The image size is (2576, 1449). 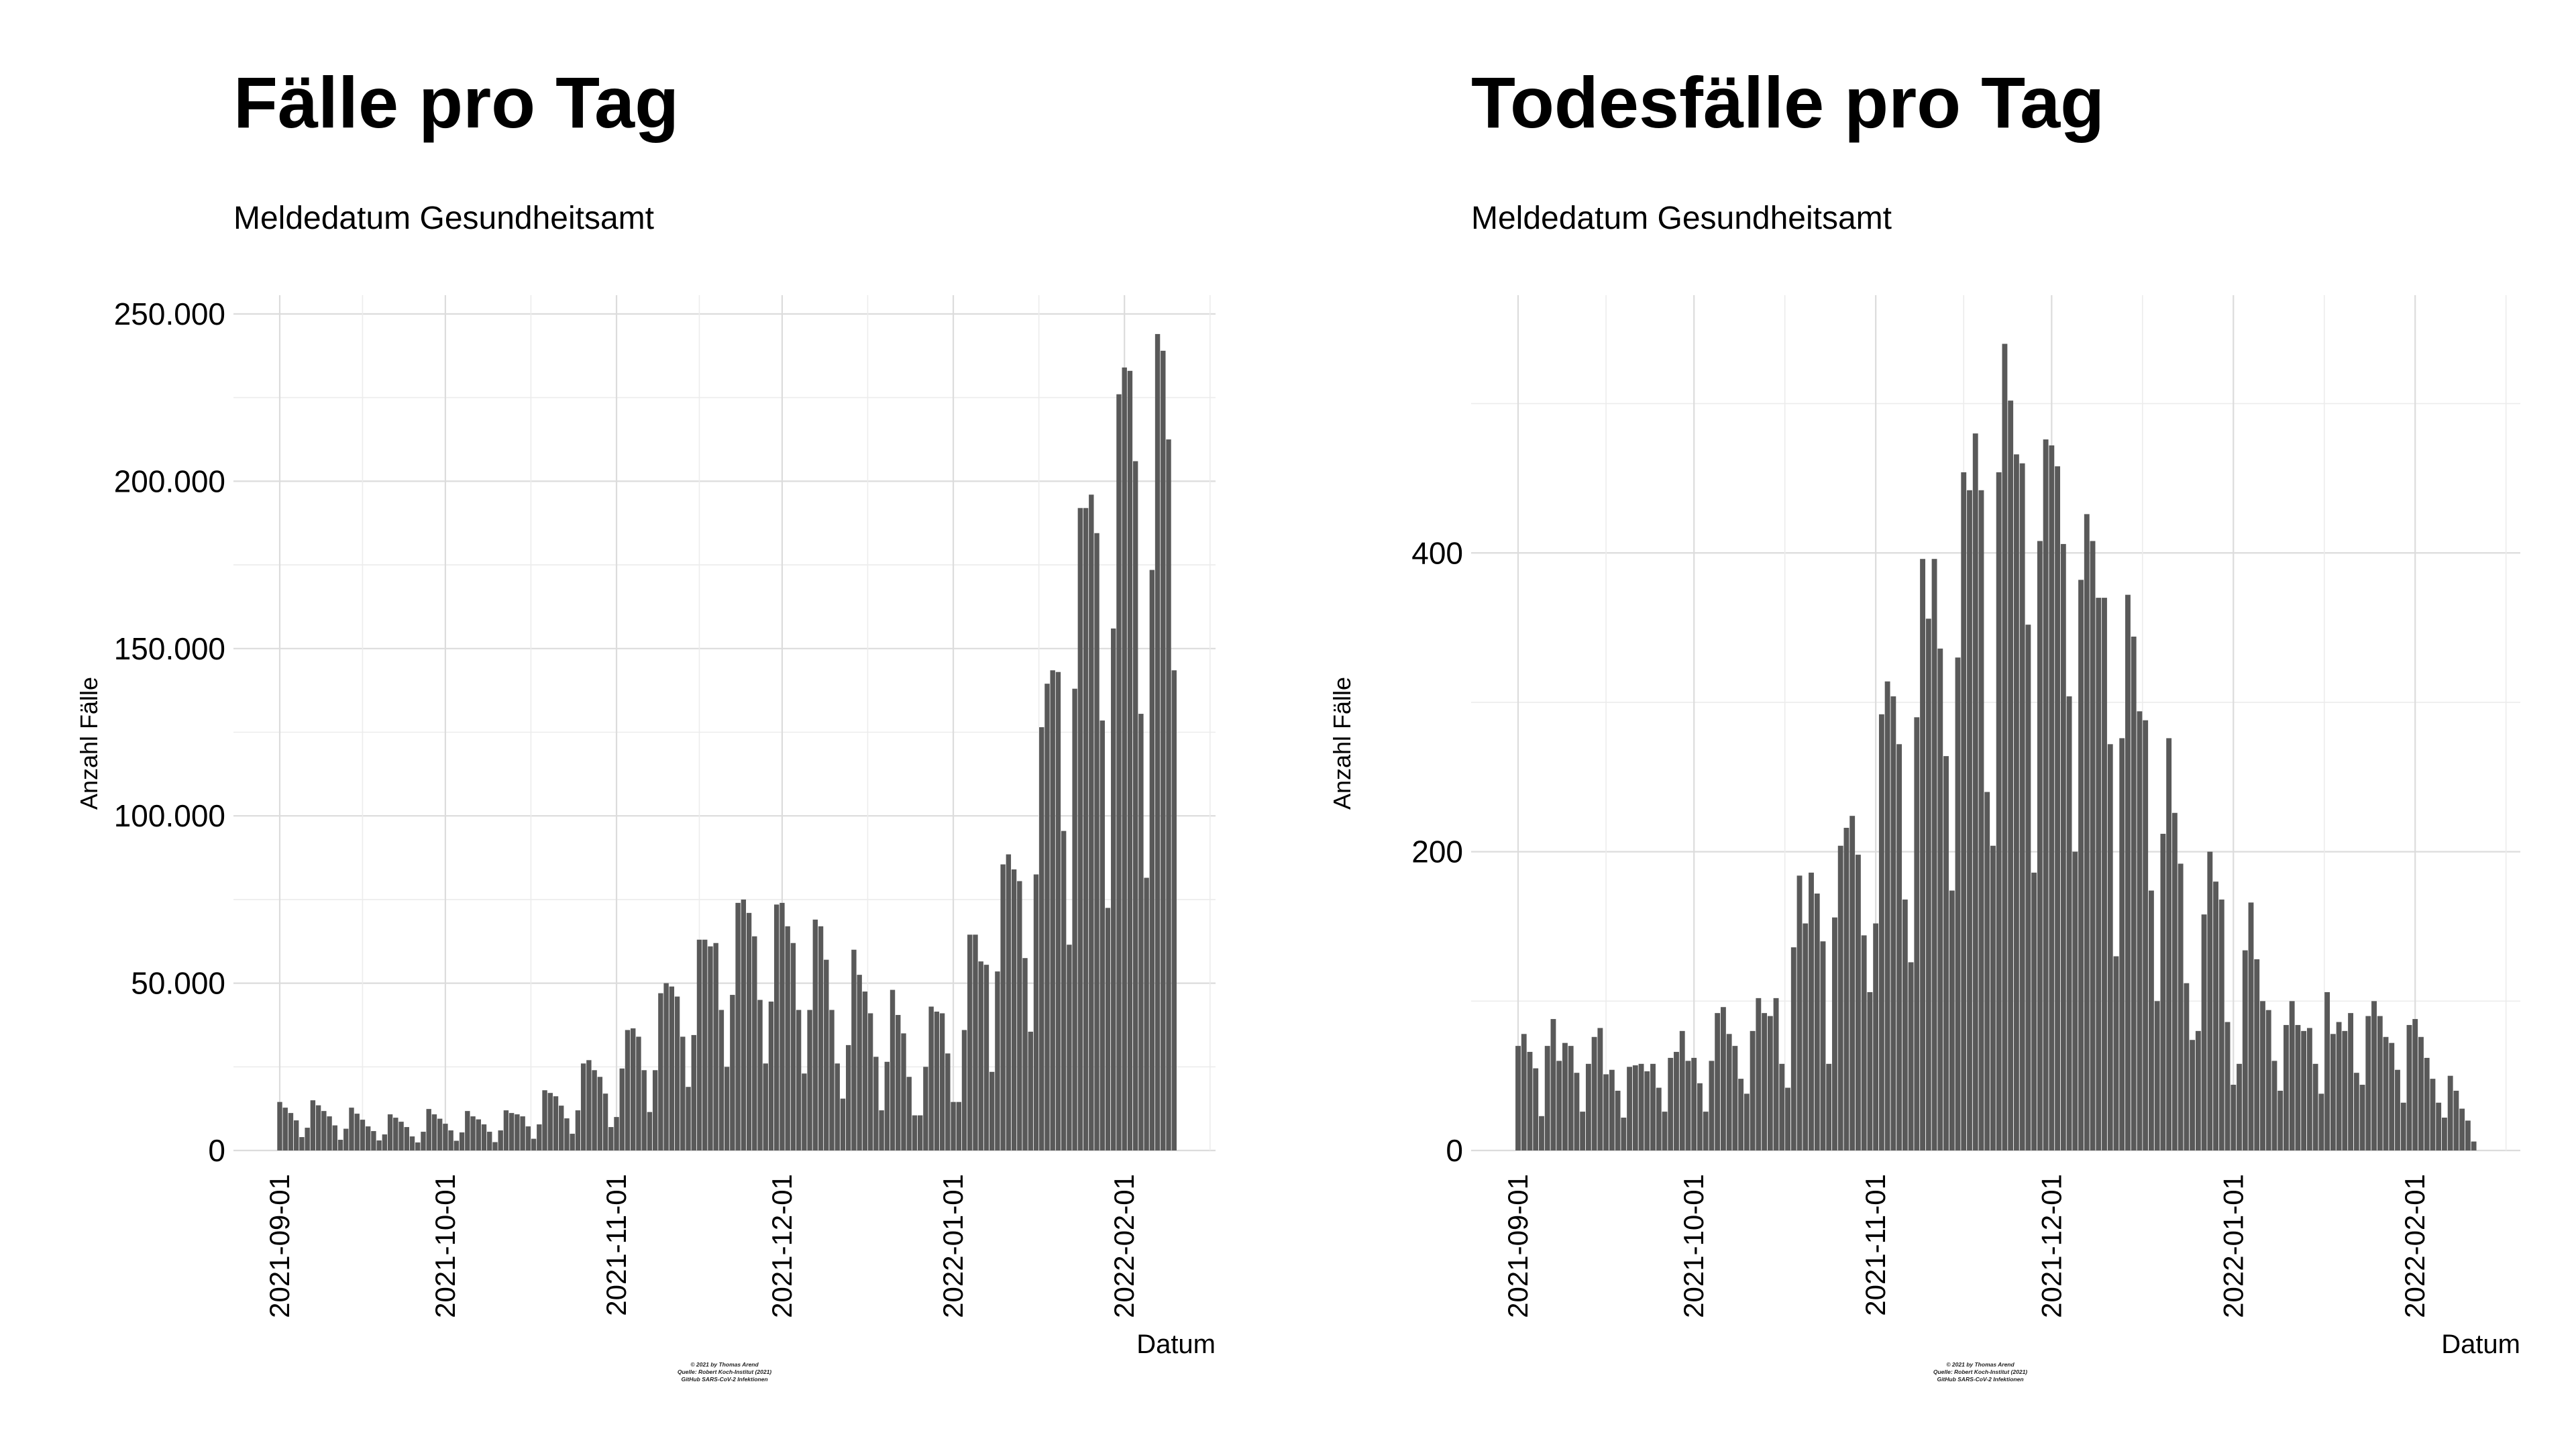 What do you see at coordinates (1518, 1246) in the screenshot?
I see `x-tick-label: 2021-09-01` at bounding box center [1518, 1246].